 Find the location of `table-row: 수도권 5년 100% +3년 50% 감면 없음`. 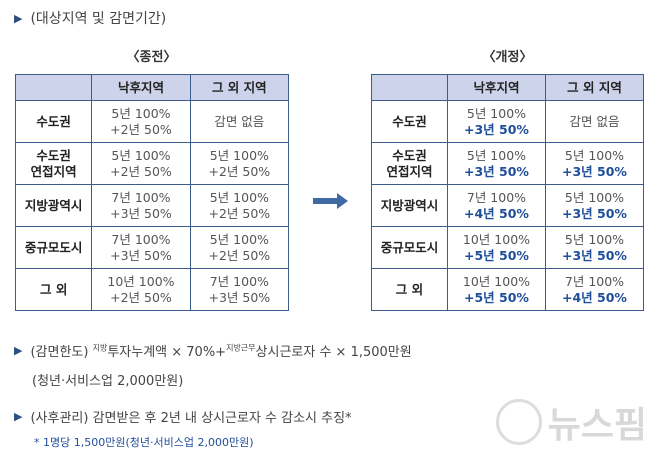

table-row: 수도권 5년 100% +3년 50% 감면 없음 is located at coordinates (508, 121).